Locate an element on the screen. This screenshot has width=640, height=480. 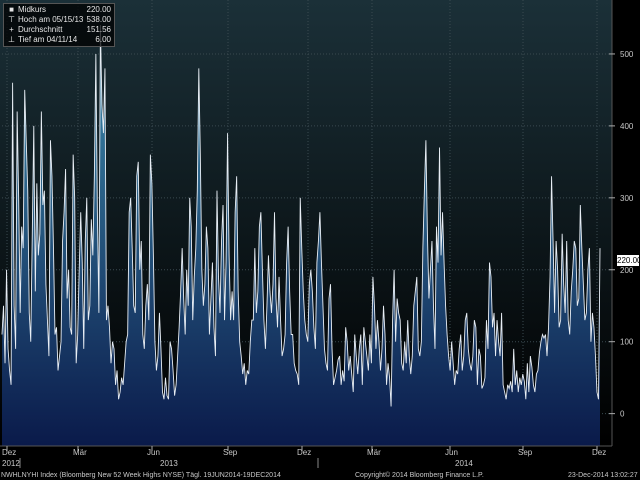
y-tick-label: 0 is located at coordinates (622, 414).